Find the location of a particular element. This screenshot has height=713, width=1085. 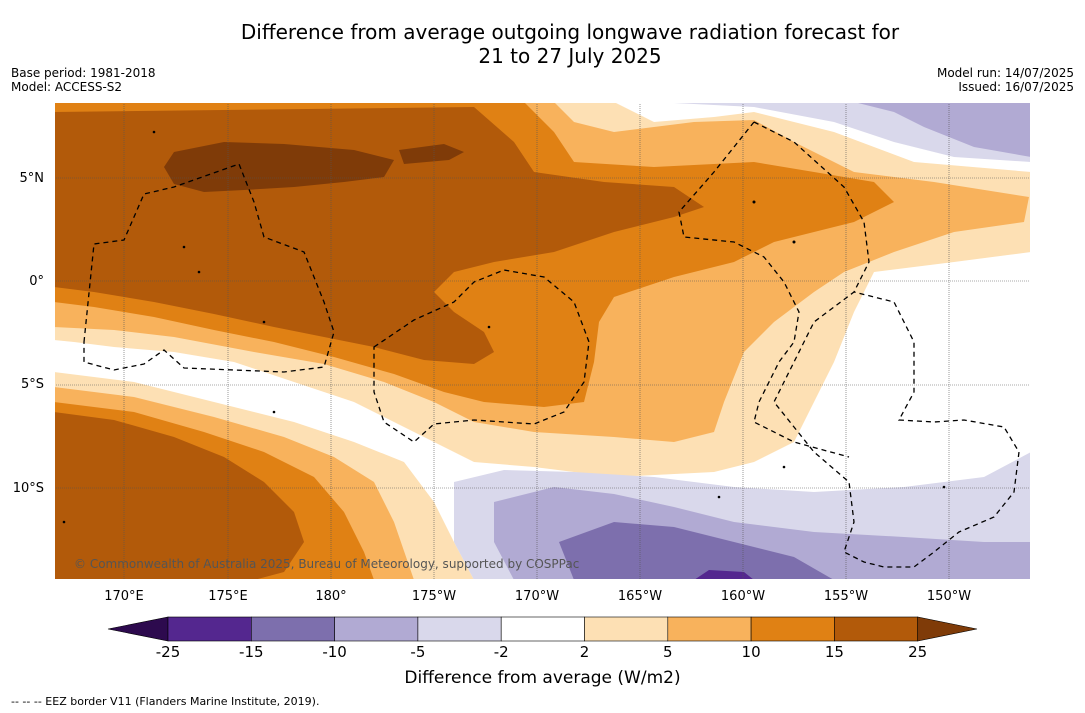

colorbar-tick-label: -2 is located at coordinates (501, 652).